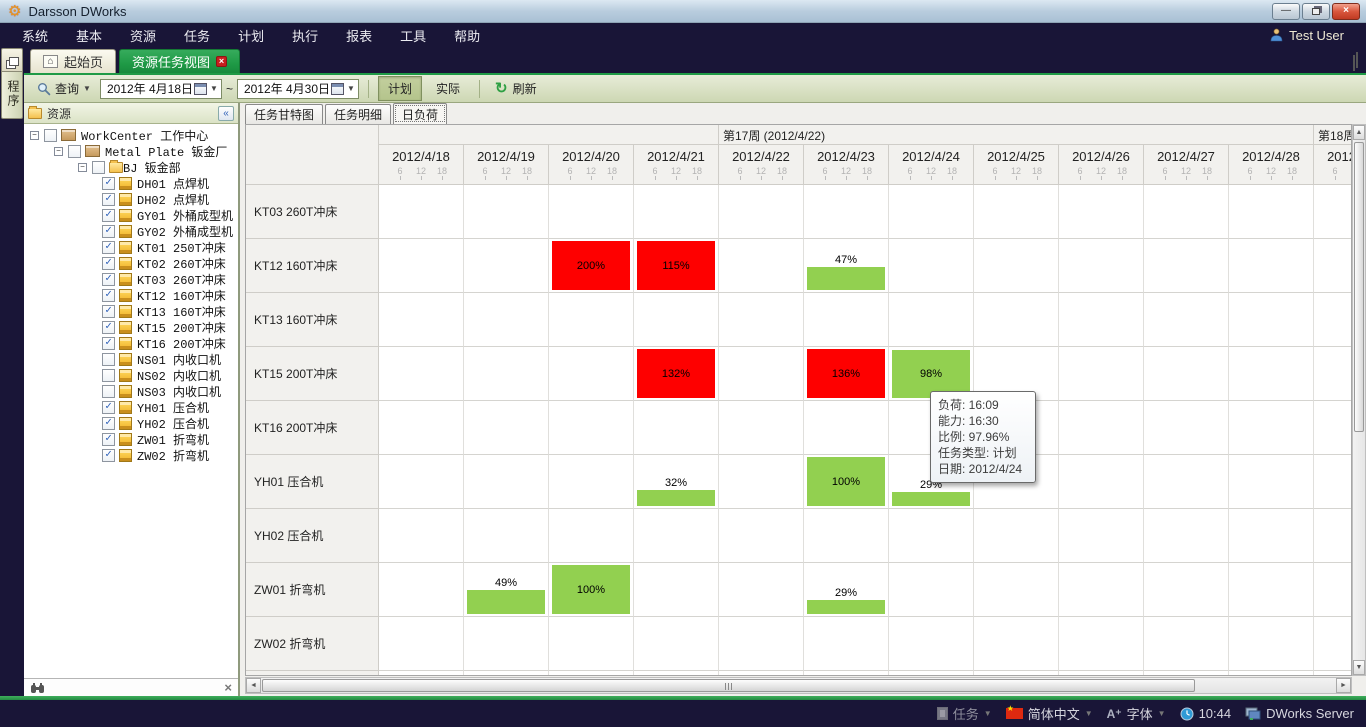 The width and height of the screenshot is (1366, 727). What do you see at coordinates (359, 36) in the screenshot?
I see `menu-item-报表: 报表` at bounding box center [359, 36].